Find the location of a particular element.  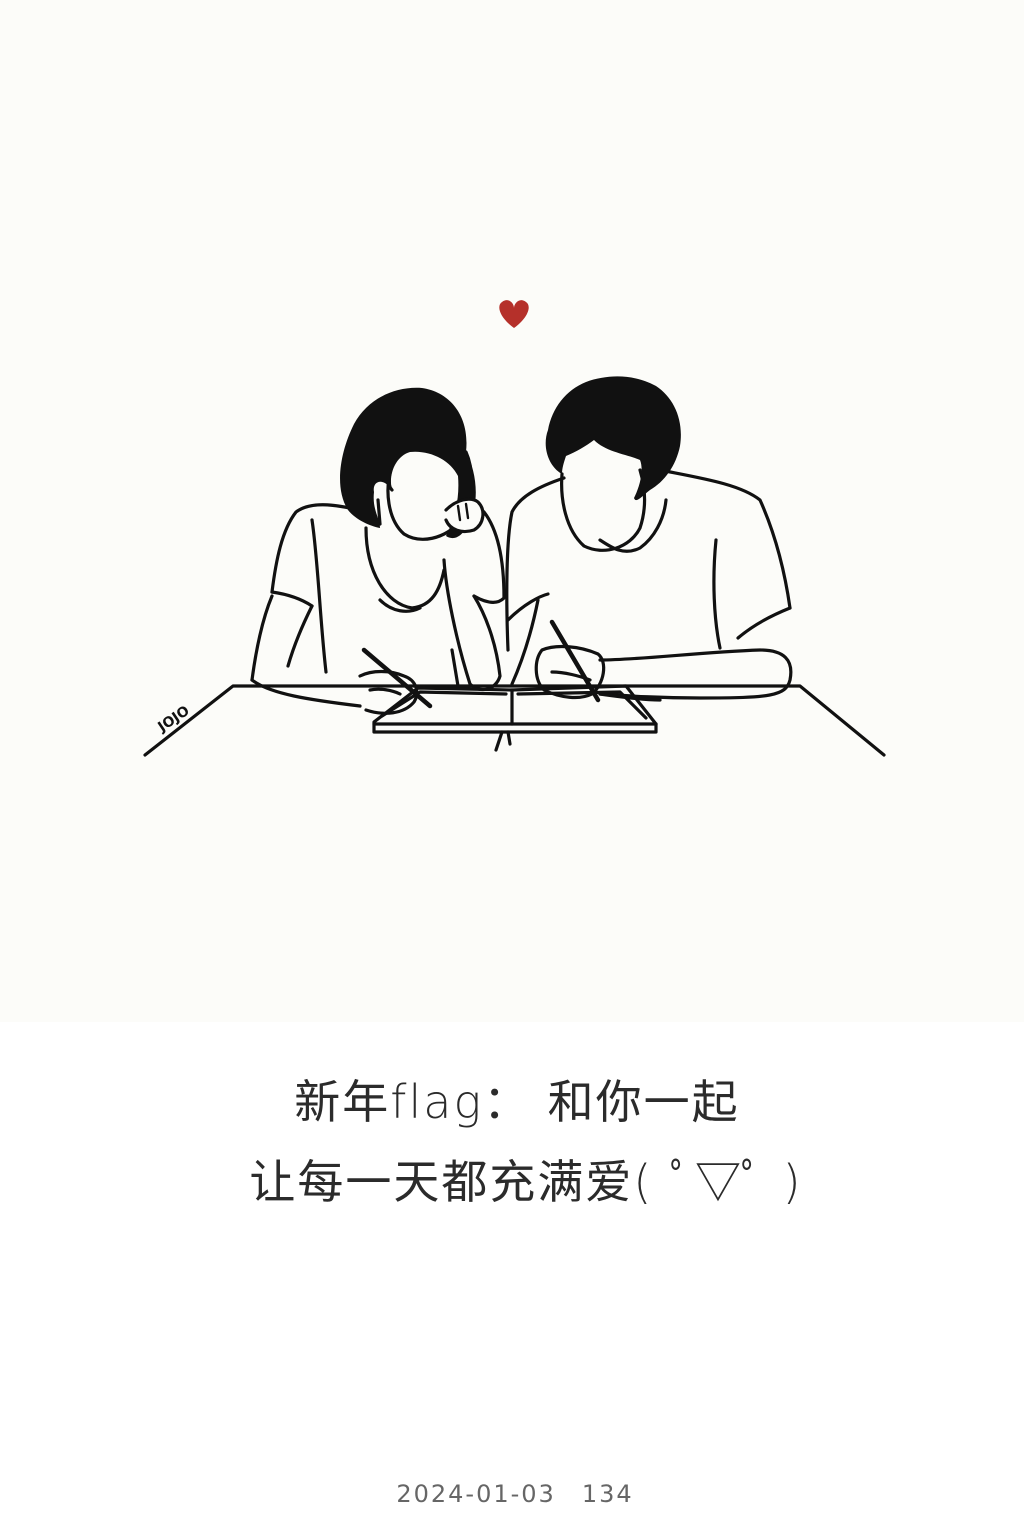

caption-line-1: 新年flag： 和你一起 is located at coordinates (517, 1102).